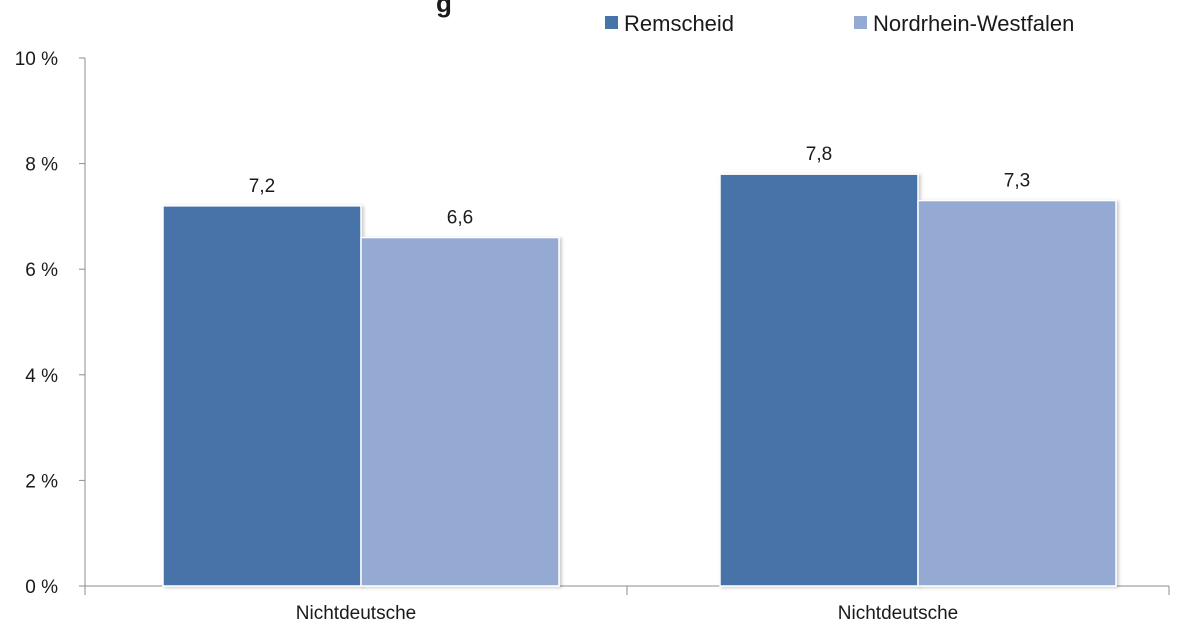  Describe the element at coordinates (444, 9) in the screenshot. I see `chart-title: g` at that location.